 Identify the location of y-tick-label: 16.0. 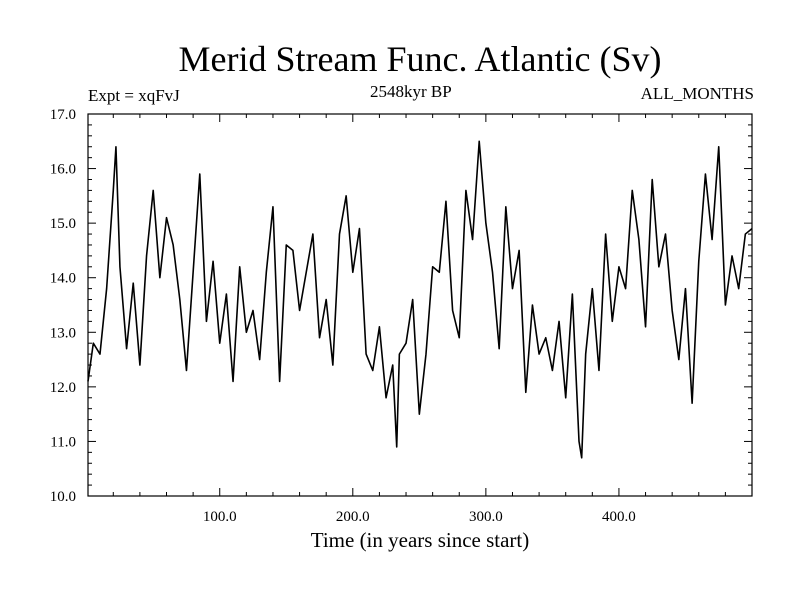
(63, 170).